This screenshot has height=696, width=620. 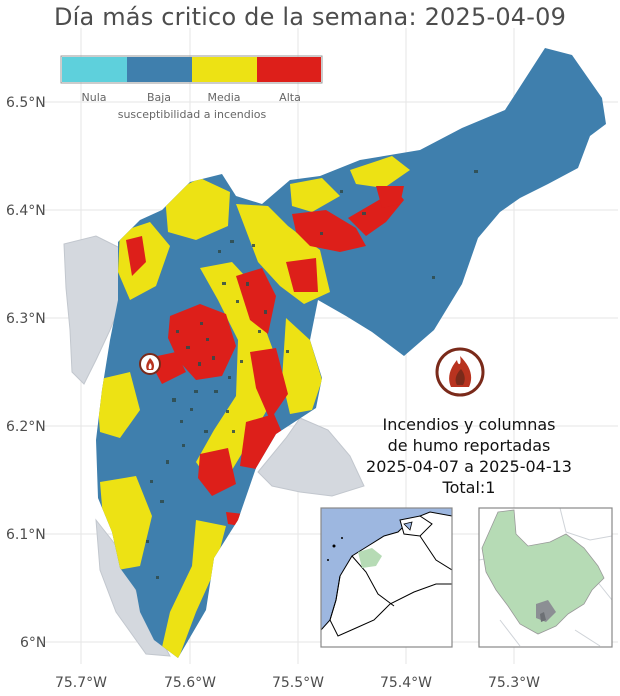 I want to click on lon-tick-label: 75.3°W, so click(x=514, y=683).